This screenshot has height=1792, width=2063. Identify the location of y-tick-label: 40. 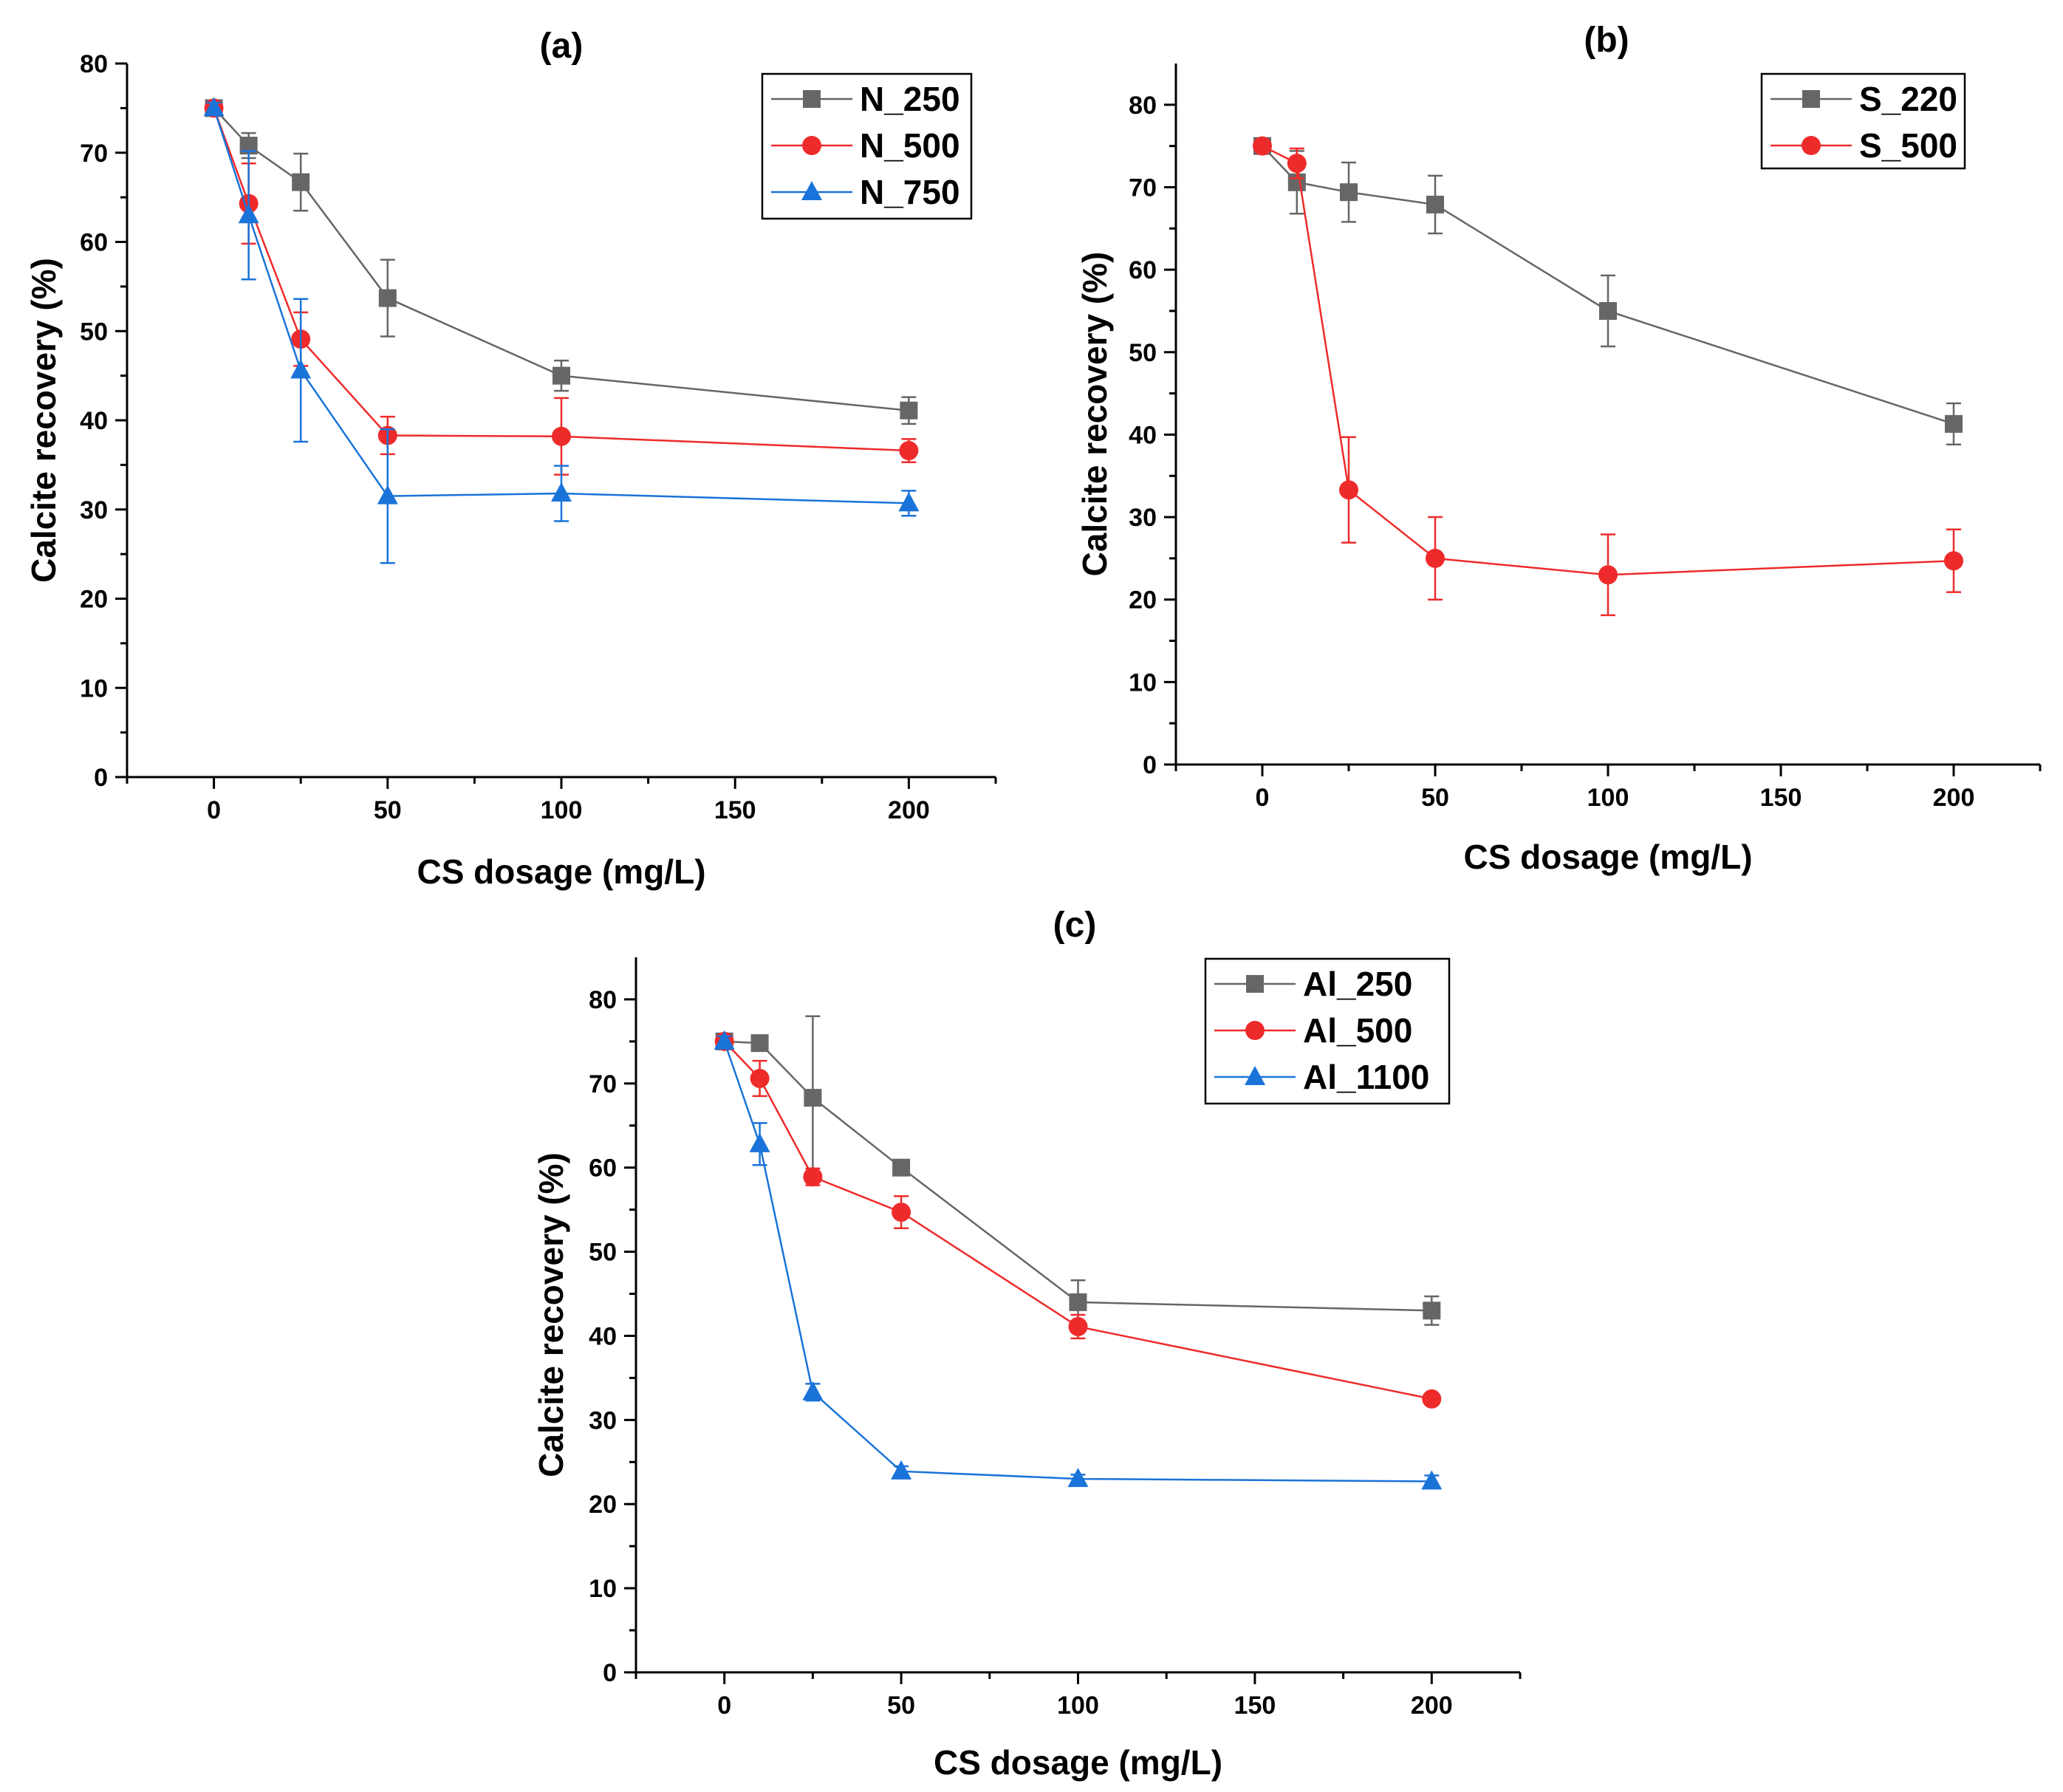
(603, 1336).